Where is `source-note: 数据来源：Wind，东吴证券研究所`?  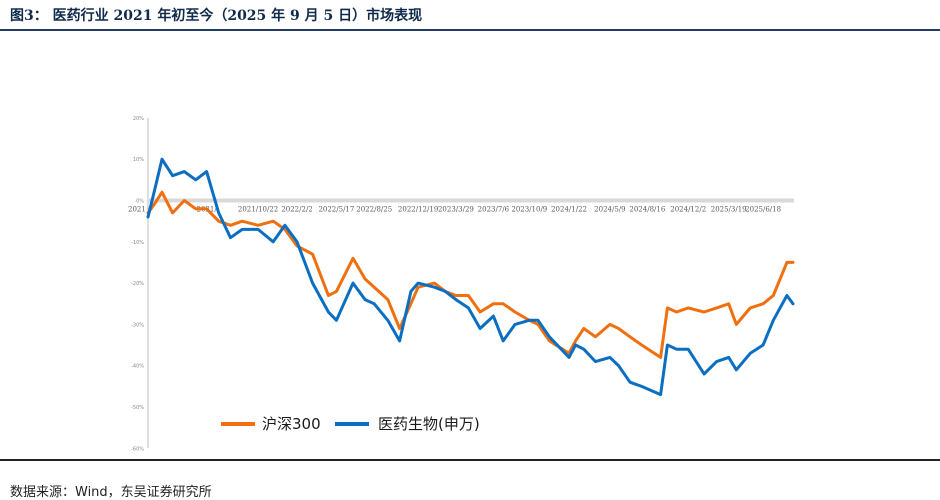 source-note: 数据来源：Wind，东吴证券研究所 is located at coordinates (111, 492).